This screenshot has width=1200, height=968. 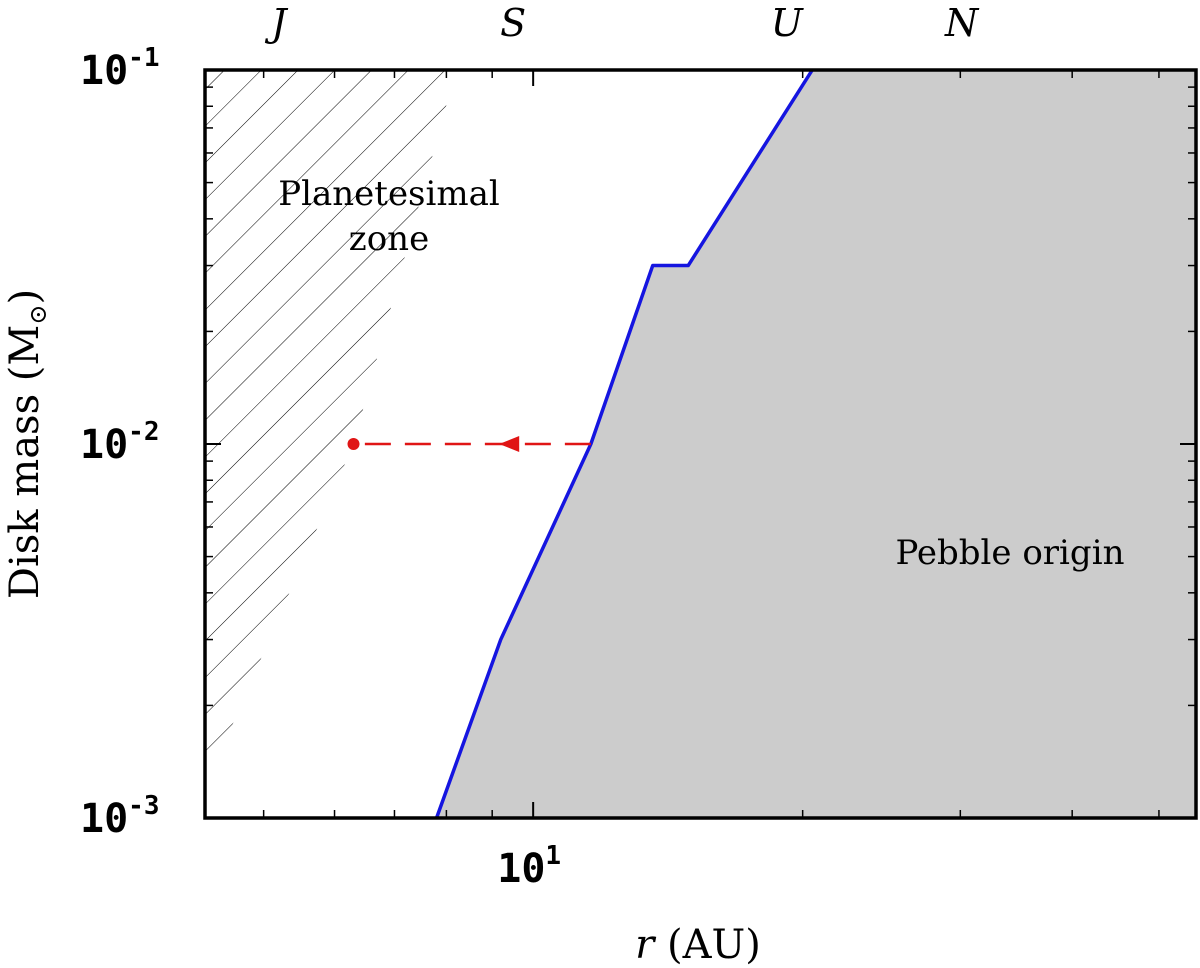 I want to click on migration-arrow-head, so click(x=509, y=444).